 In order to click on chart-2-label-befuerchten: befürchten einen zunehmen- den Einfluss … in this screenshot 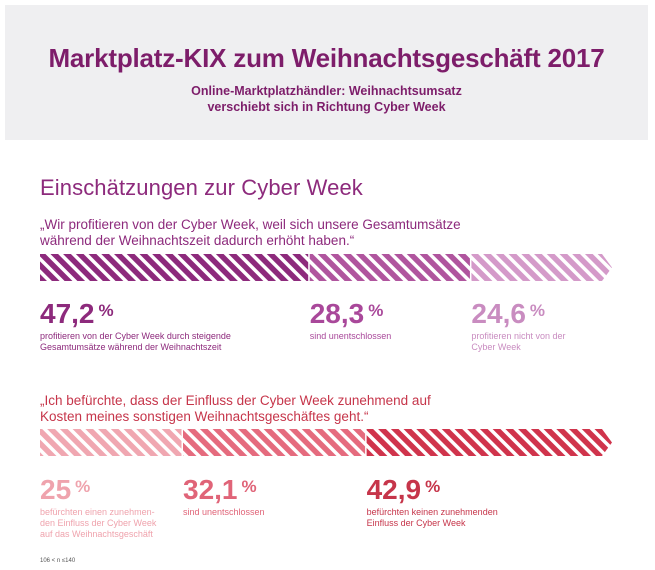, I will do `click(98, 523)`.